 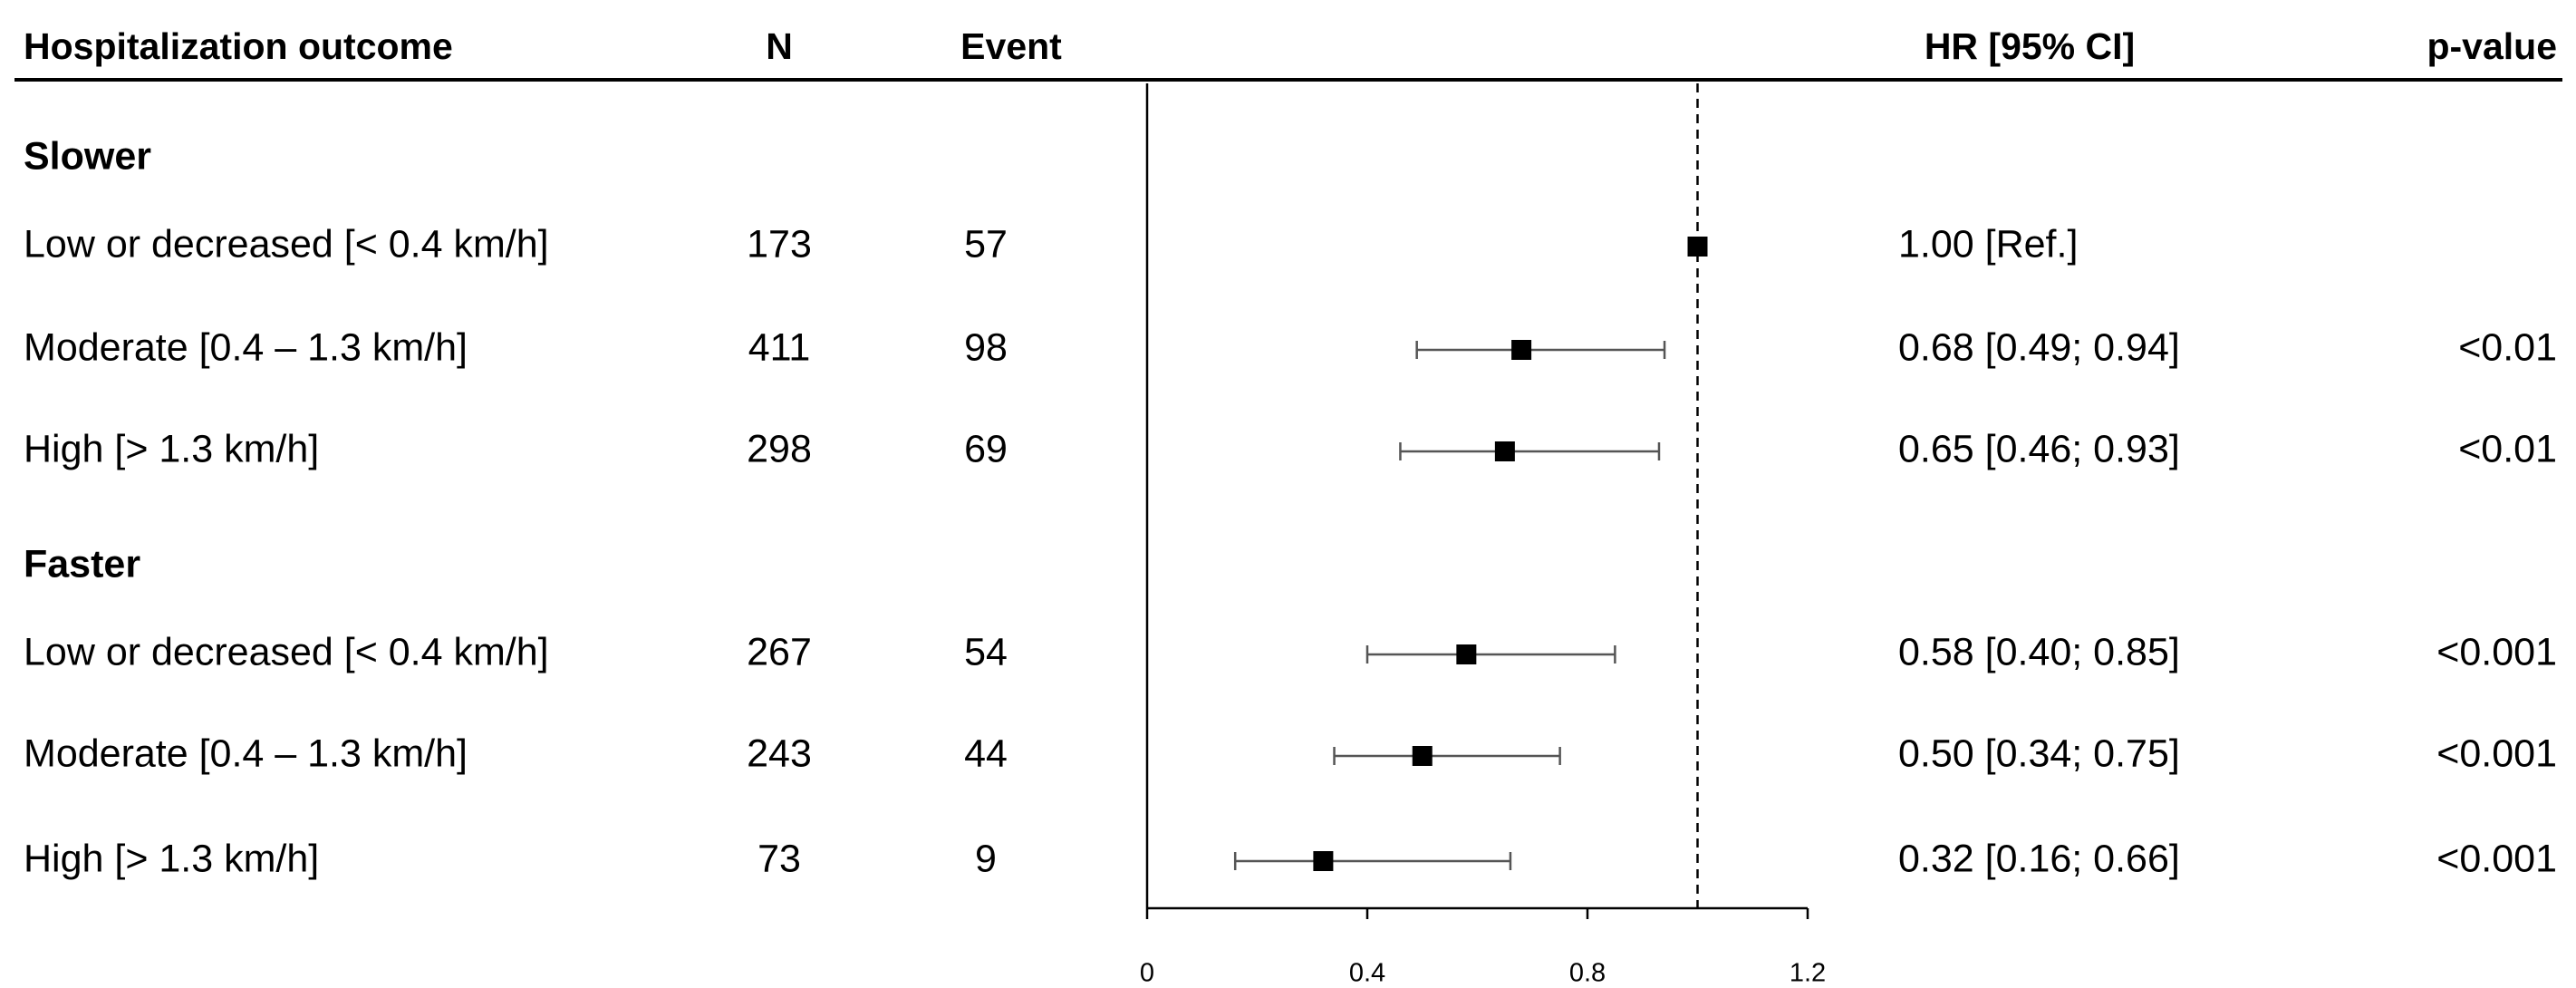 I want to click on row-event: 44, so click(x=986, y=753).